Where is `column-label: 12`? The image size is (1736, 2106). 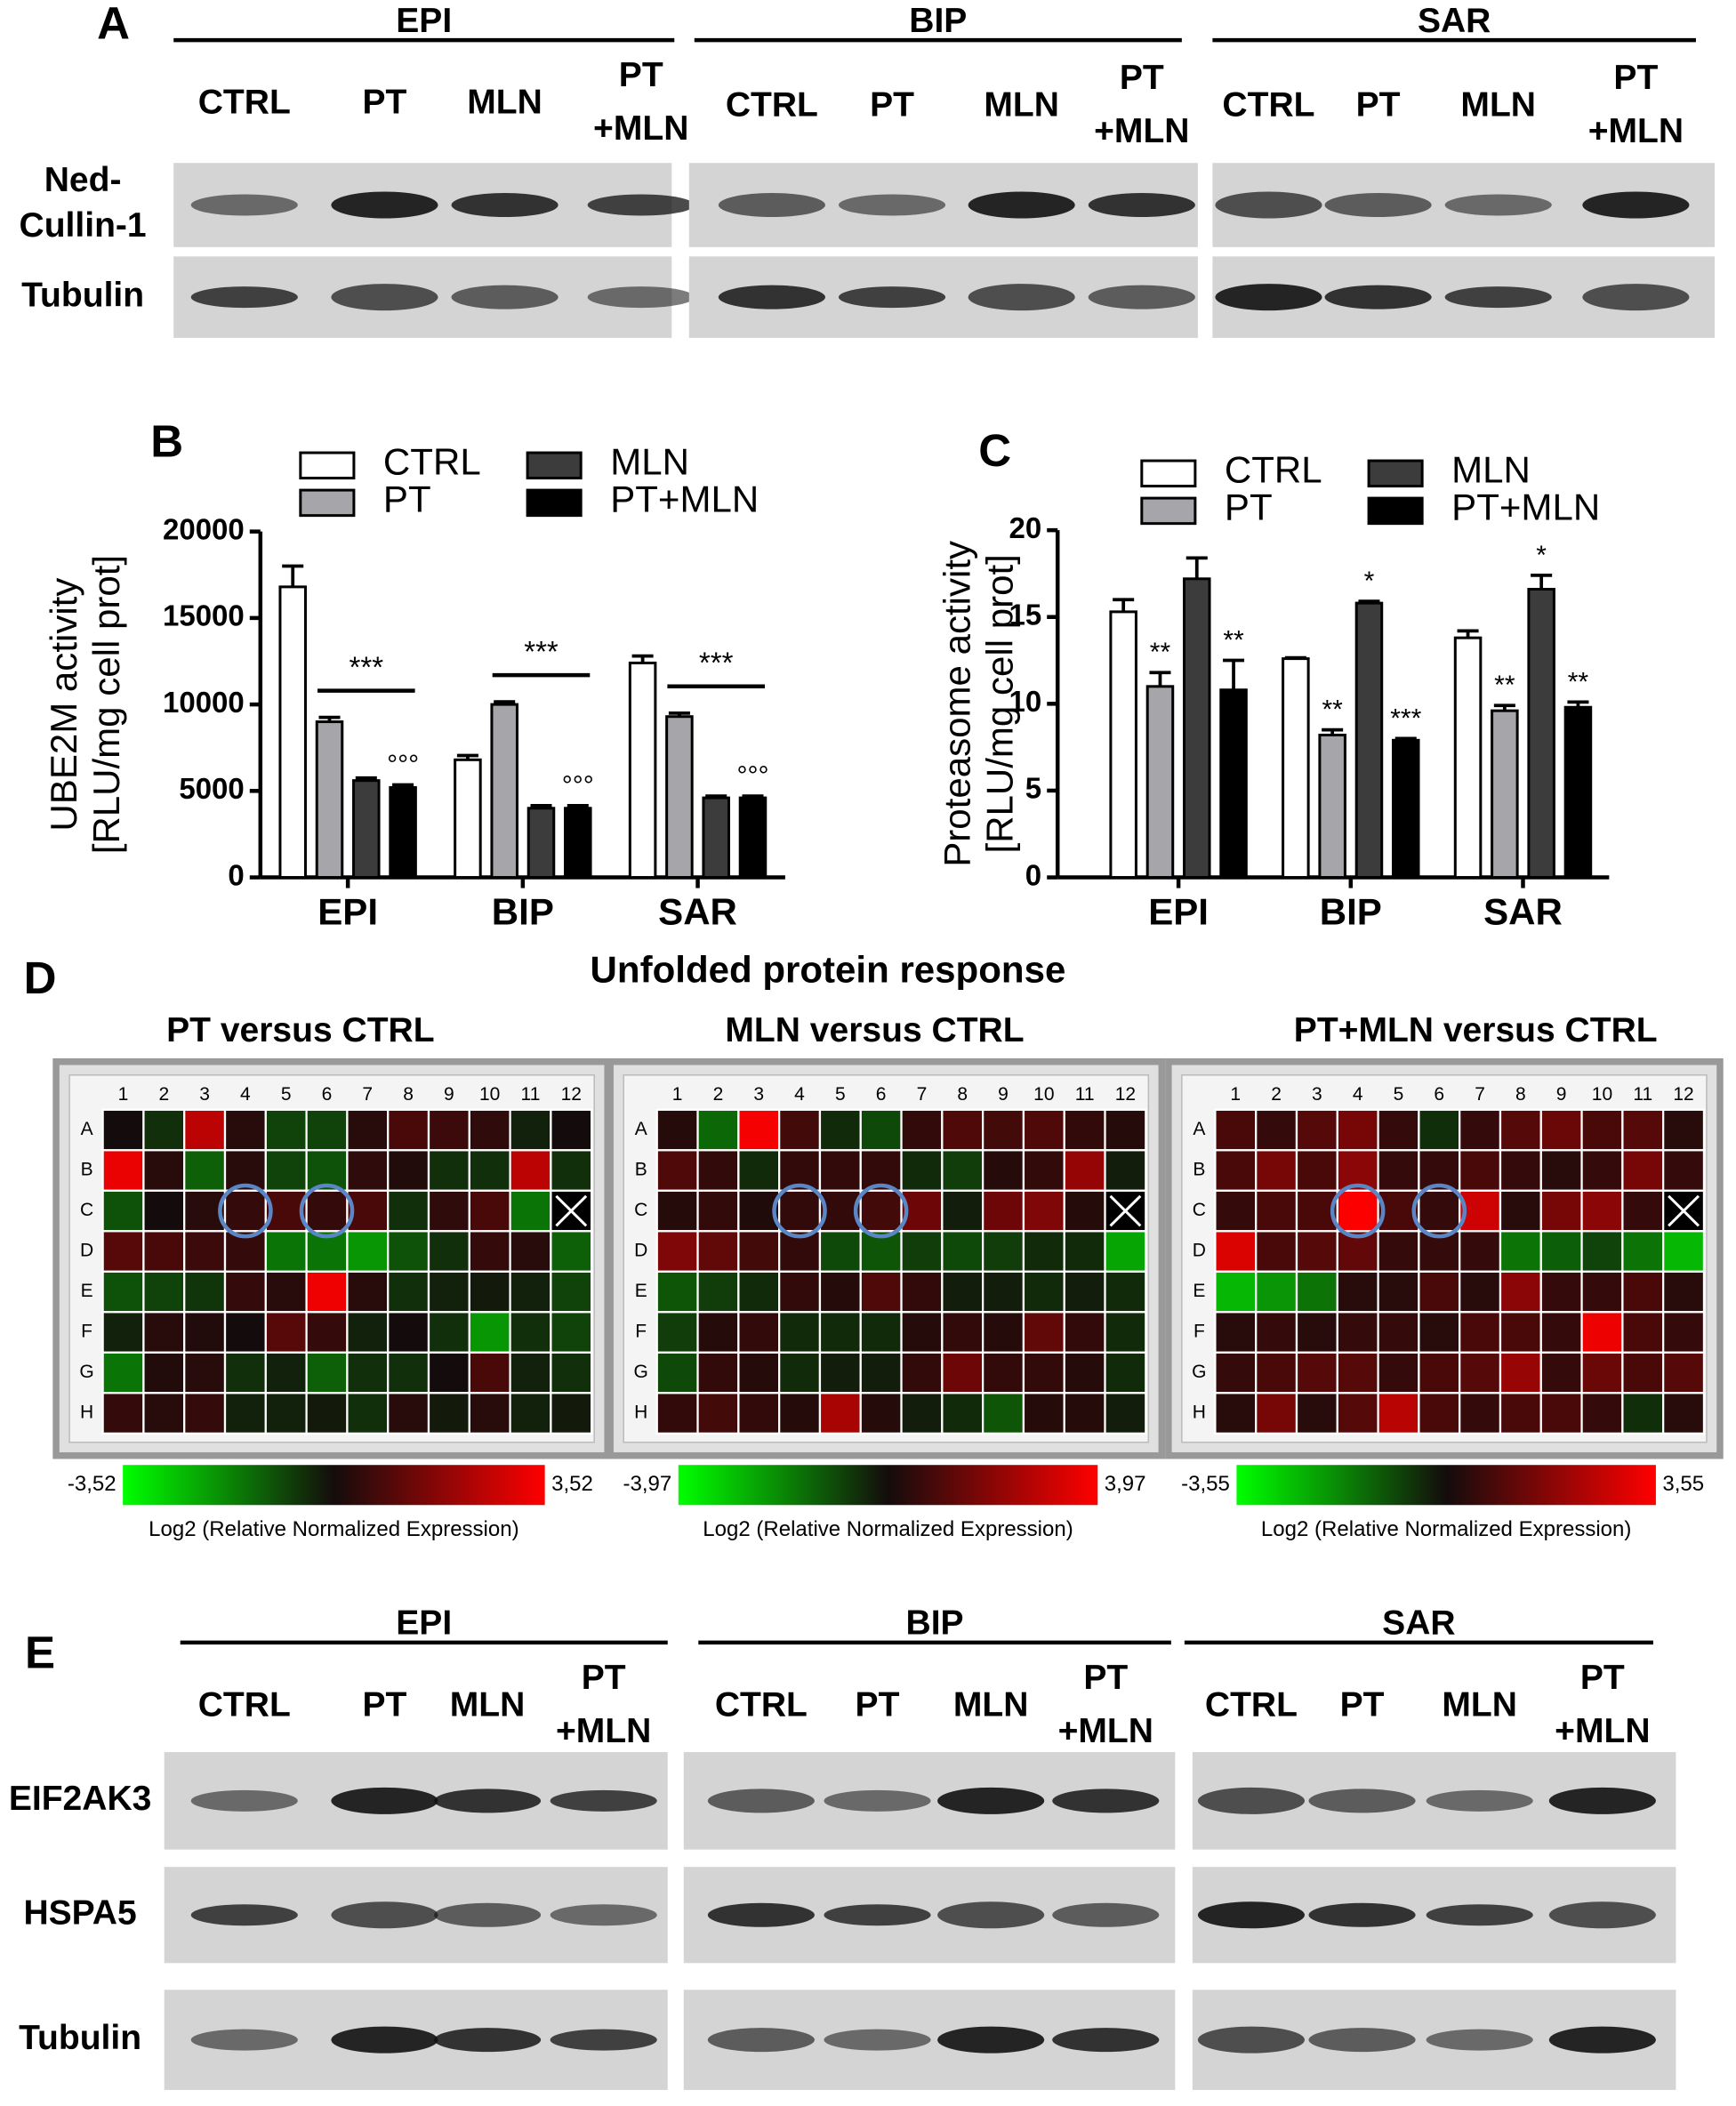
column-label: 12 is located at coordinates (1683, 1094).